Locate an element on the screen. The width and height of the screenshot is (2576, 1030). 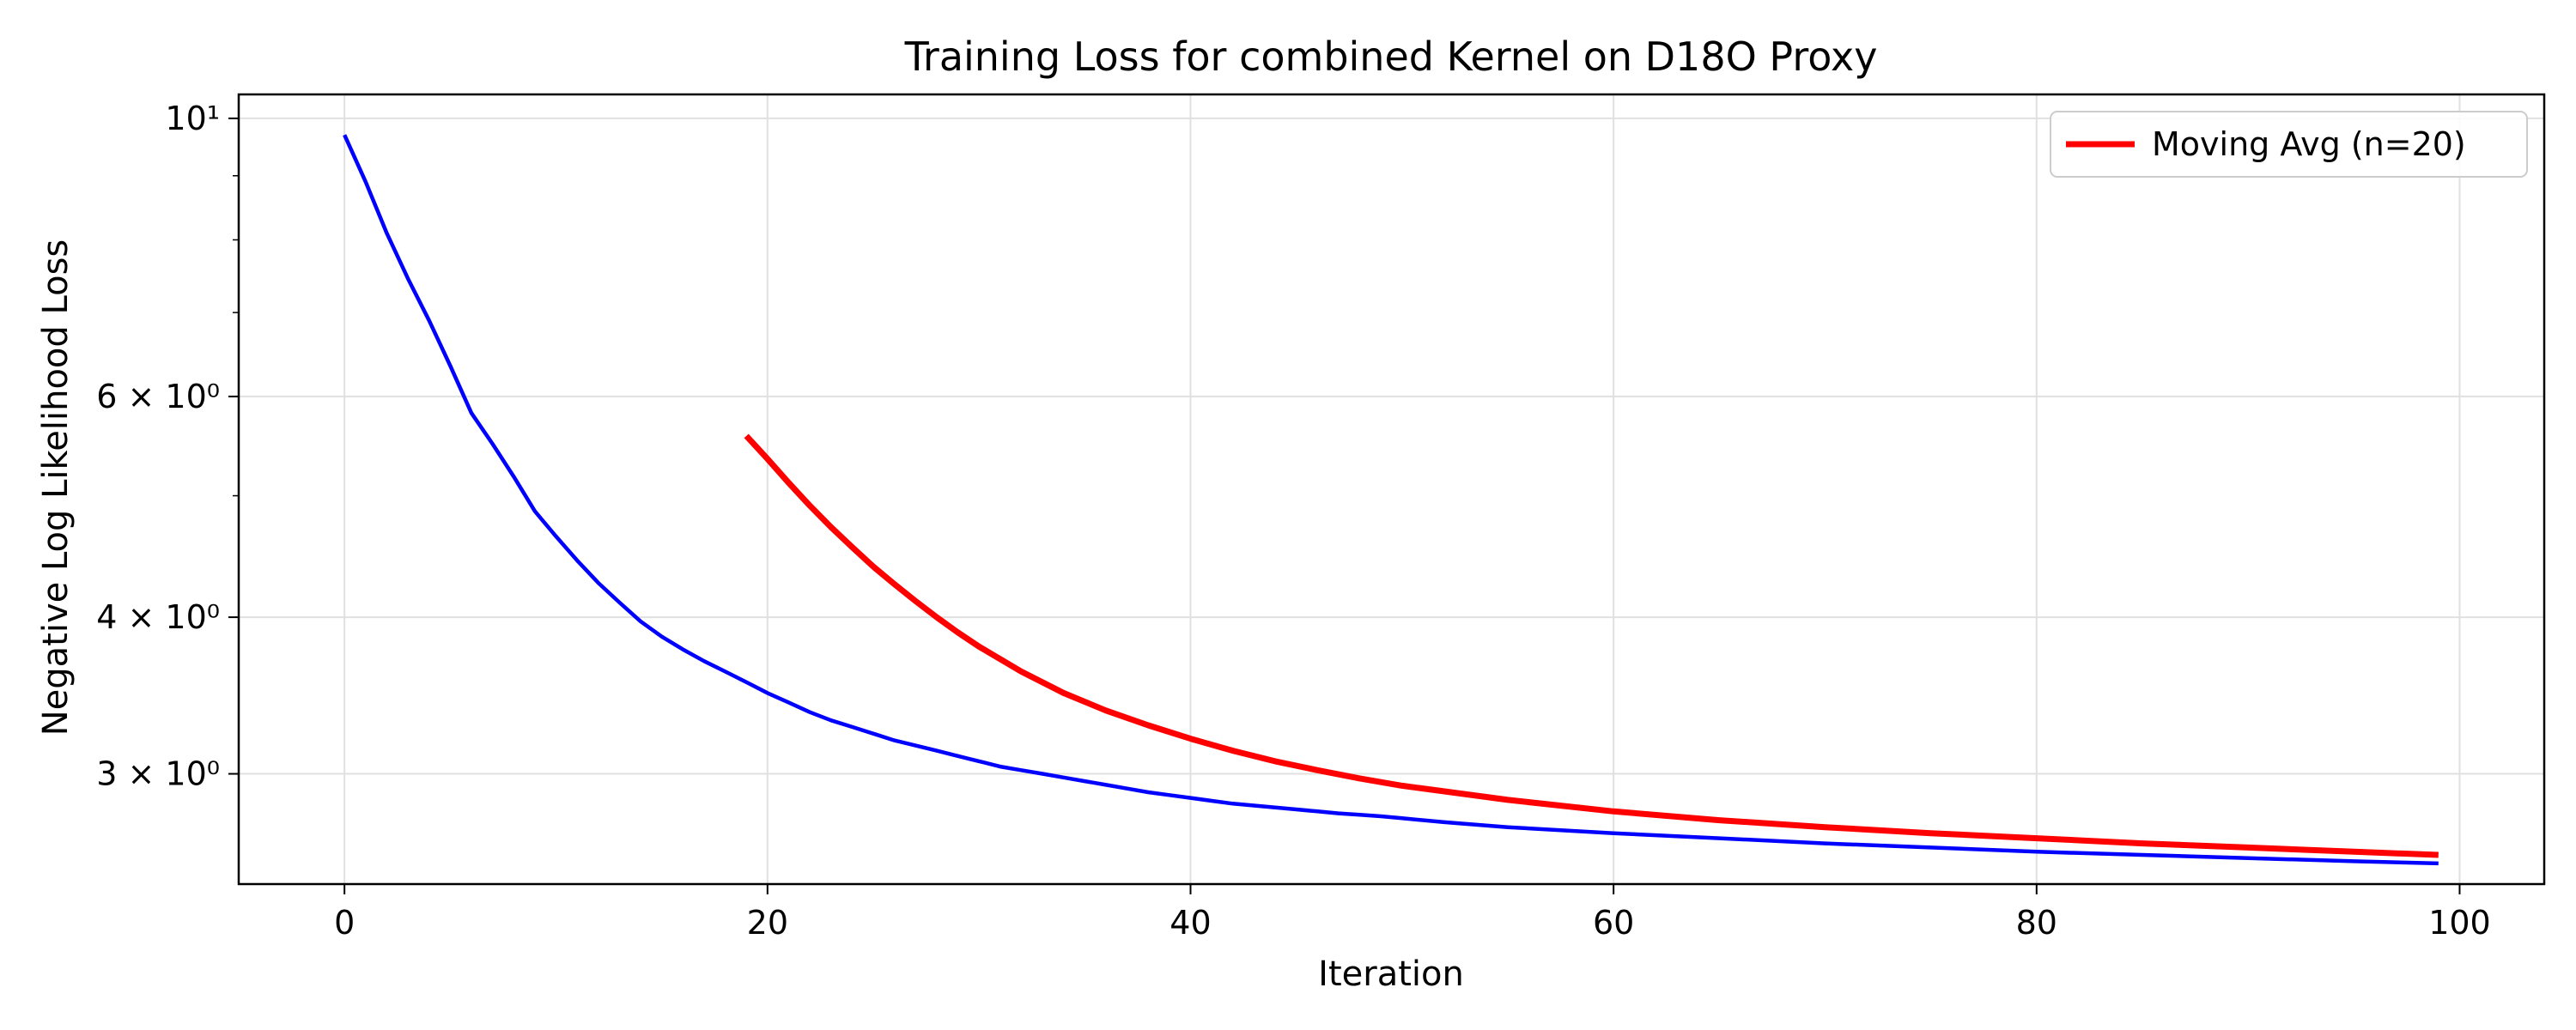
y-tick-label: 3 × 10⁰ is located at coordinates (158, 774).